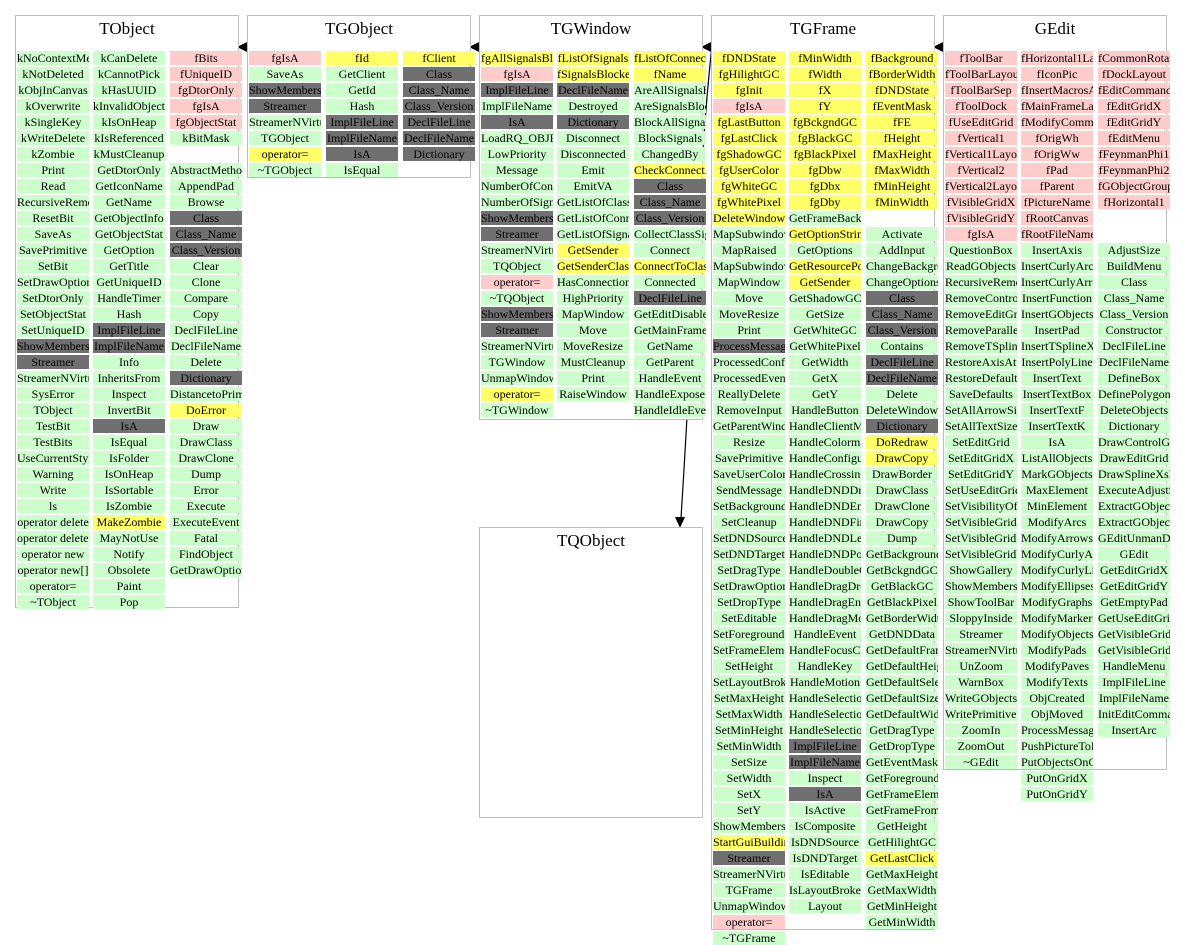  What do you see at coordinates (206, 138) in the screenshot?
I see `class-member: kBitMask` at bounding box center [206, 138].